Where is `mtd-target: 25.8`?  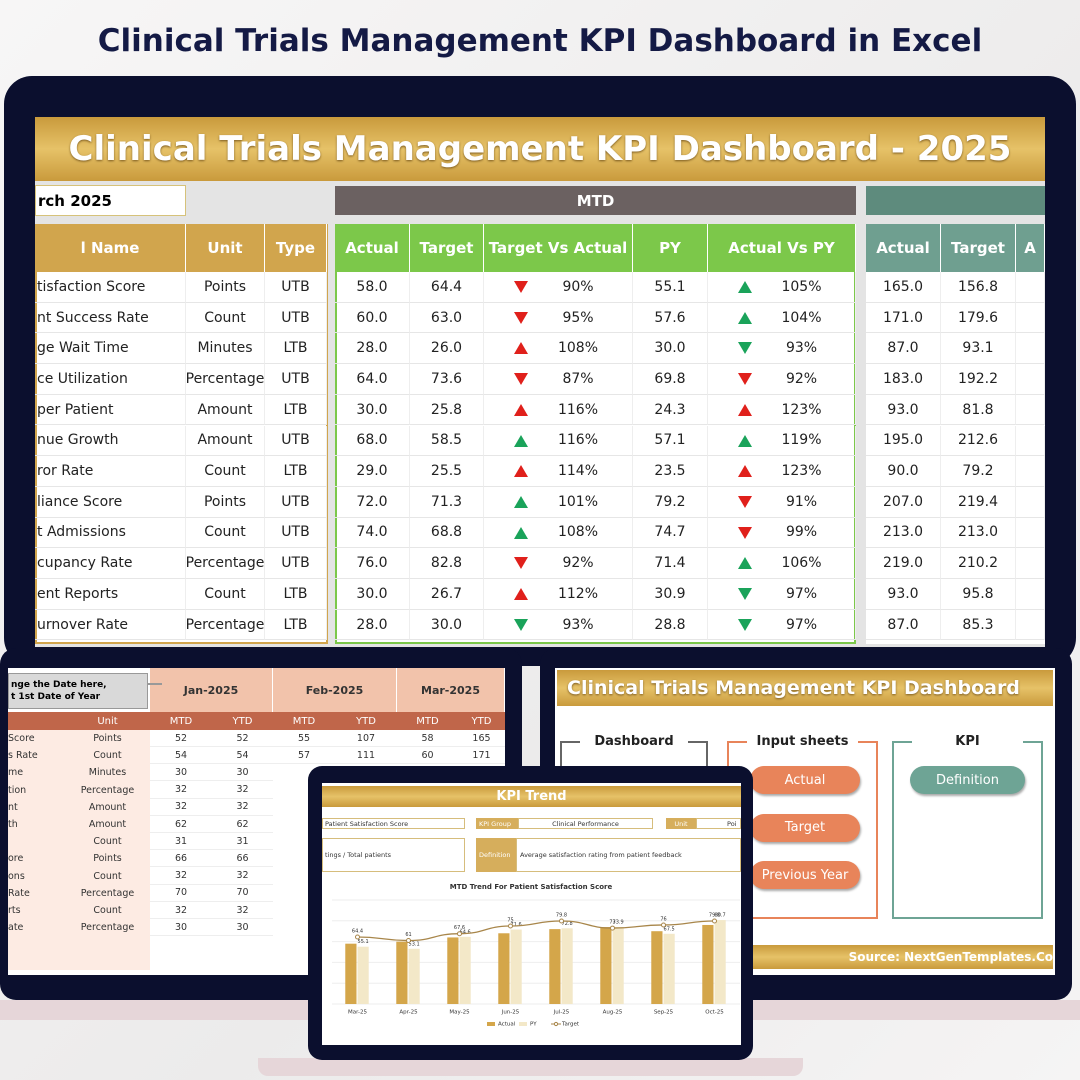 mtd-target: 25.8 is located at coordinates (447, 410).